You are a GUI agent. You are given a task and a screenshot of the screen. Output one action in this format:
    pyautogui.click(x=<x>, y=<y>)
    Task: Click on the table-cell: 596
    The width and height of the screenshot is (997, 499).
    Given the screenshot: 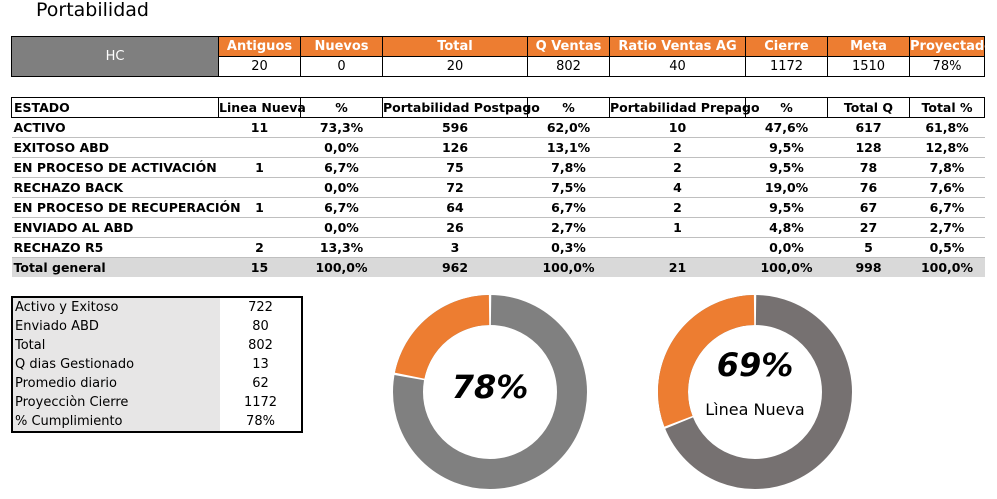 What is the action you would take?
    pyautogui.click(x=455, y=127)
    